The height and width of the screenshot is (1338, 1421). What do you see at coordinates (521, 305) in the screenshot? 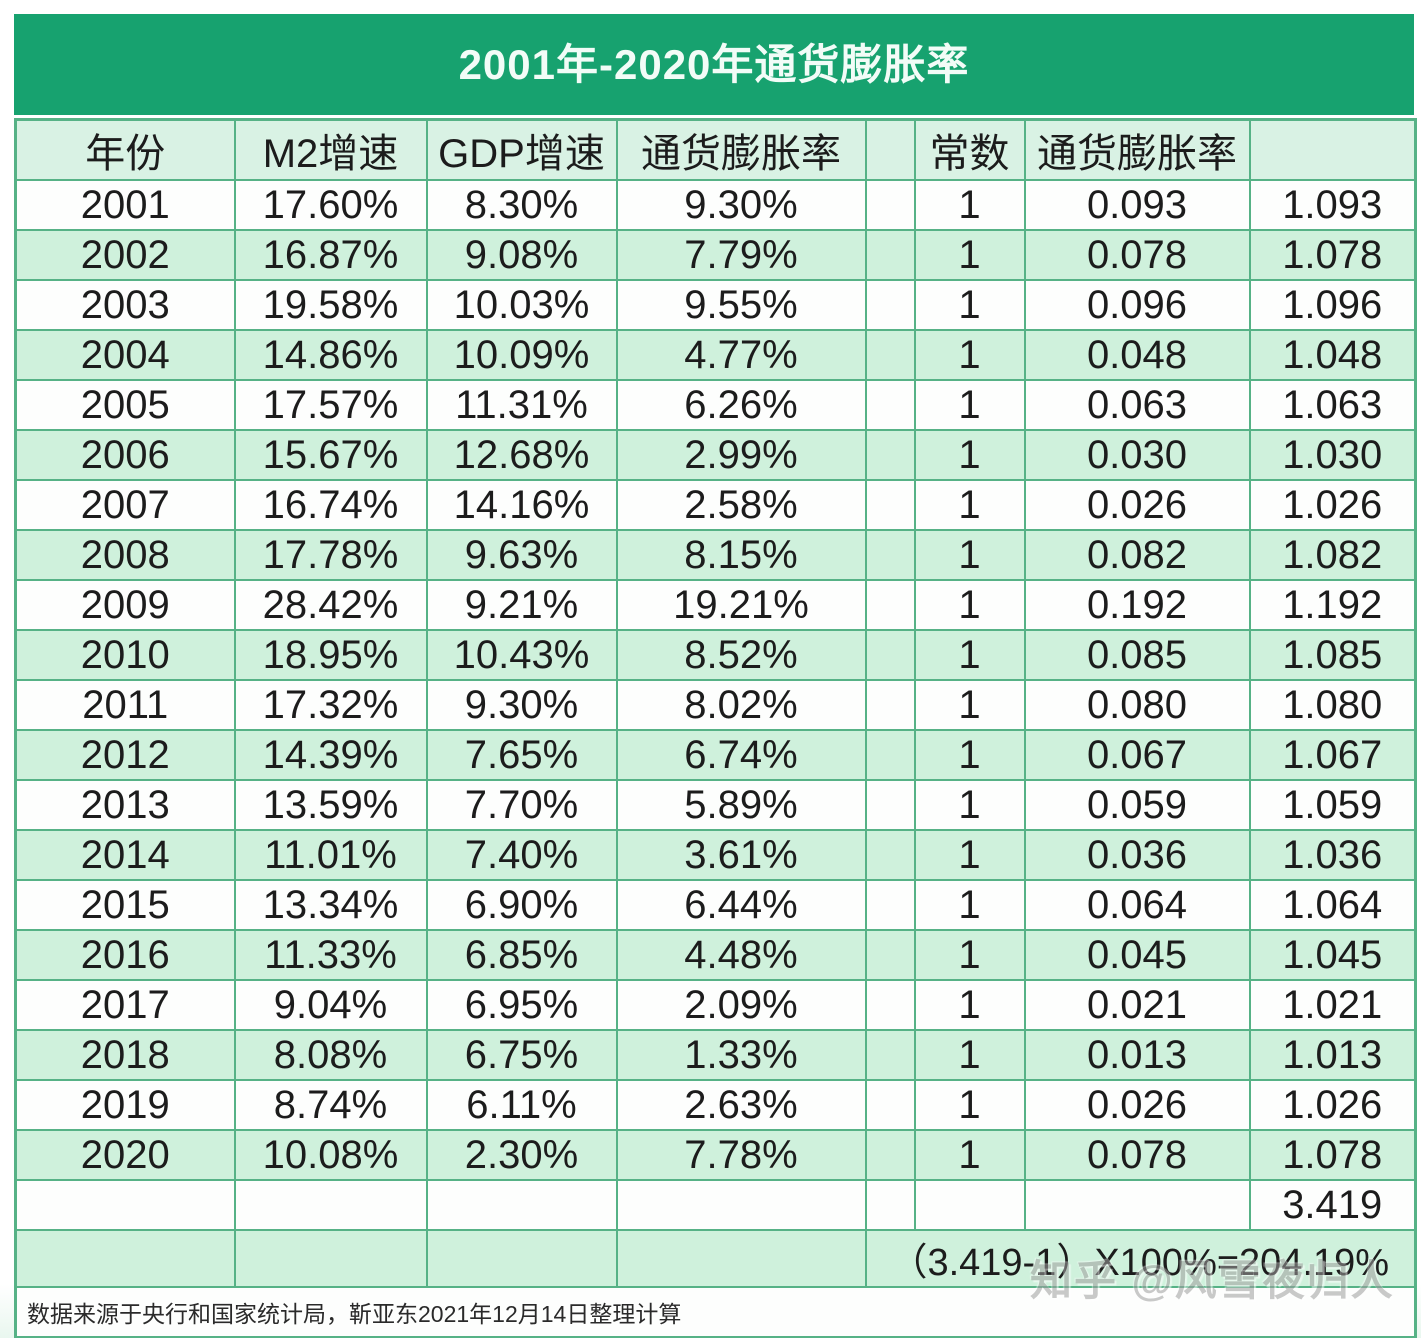
I see `gdp-growth-cell: 10.03%` at bounding box center [521, 305].